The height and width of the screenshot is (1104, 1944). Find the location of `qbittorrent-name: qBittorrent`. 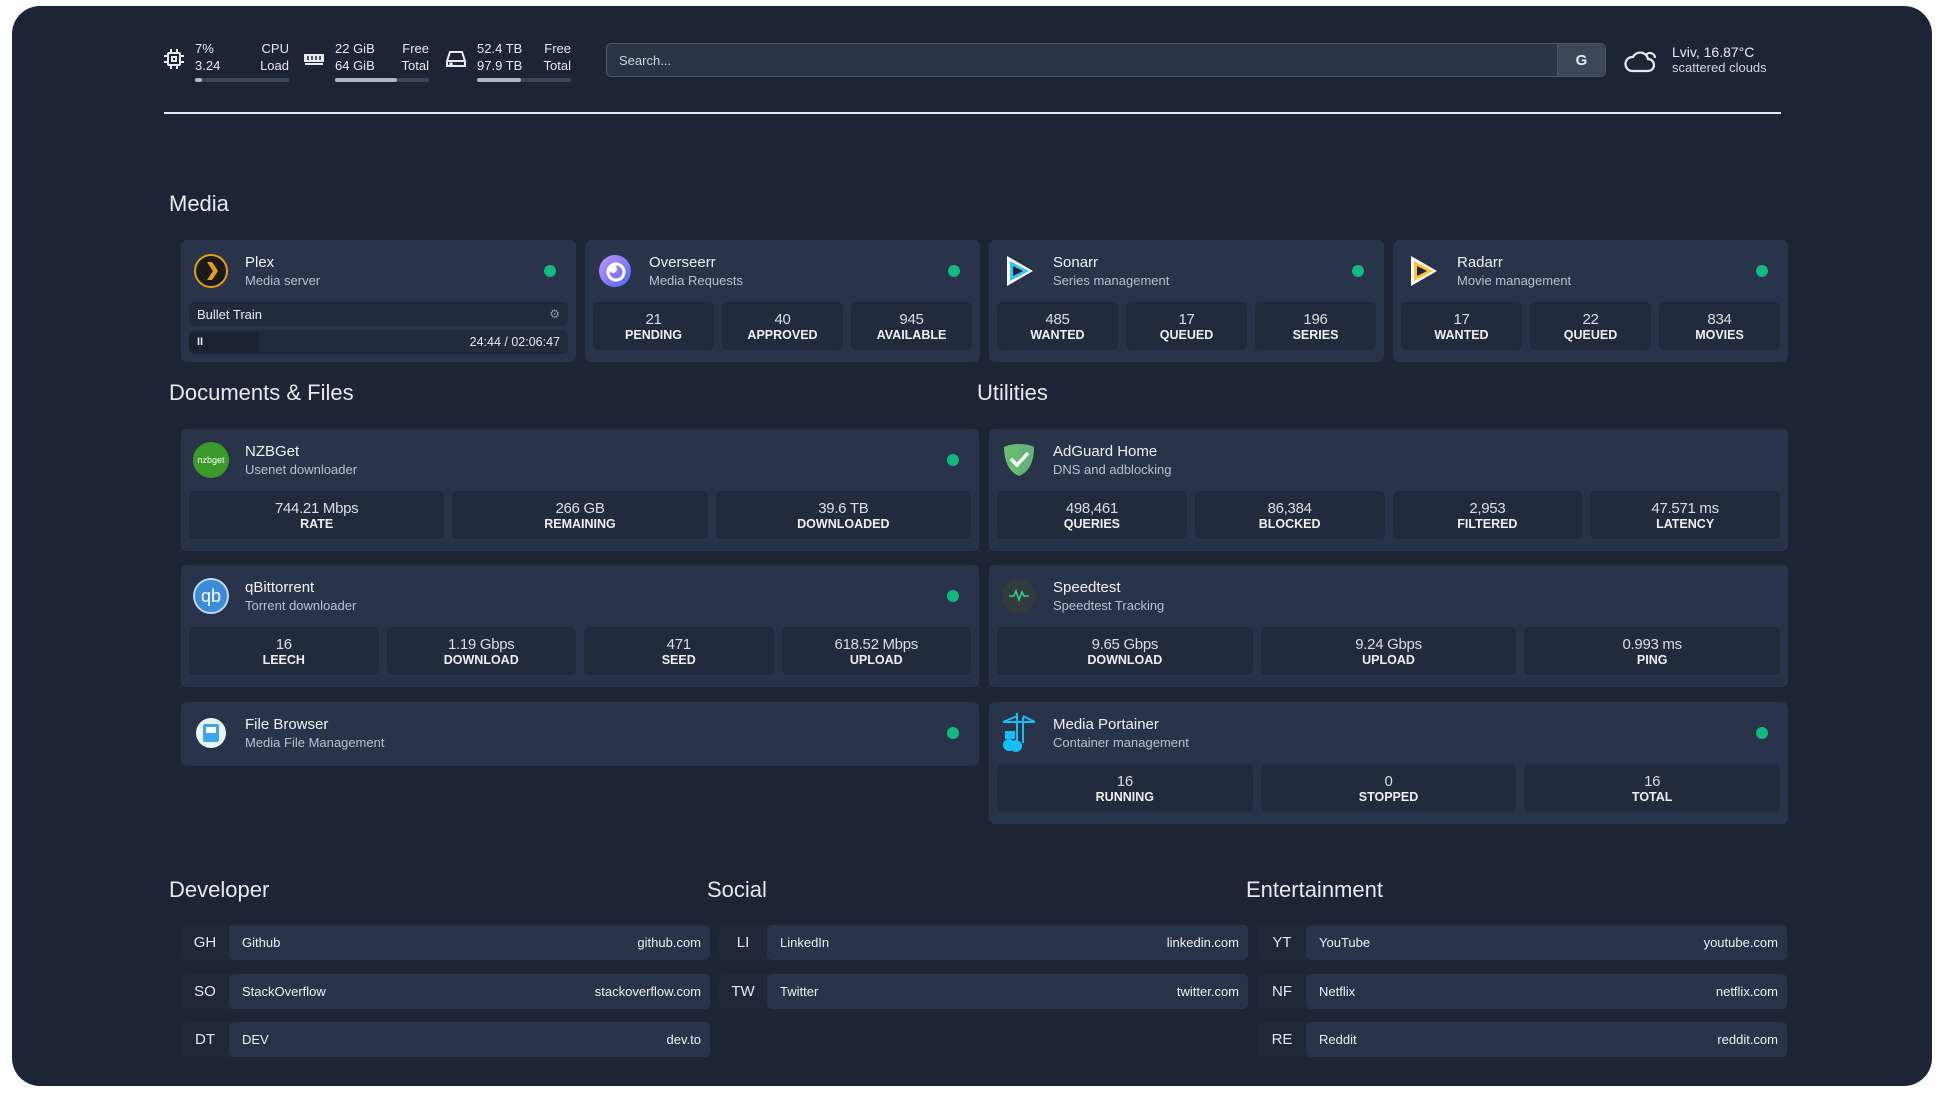

qbittorrent-name: qBittorrent is located at coordinates (280, 587).